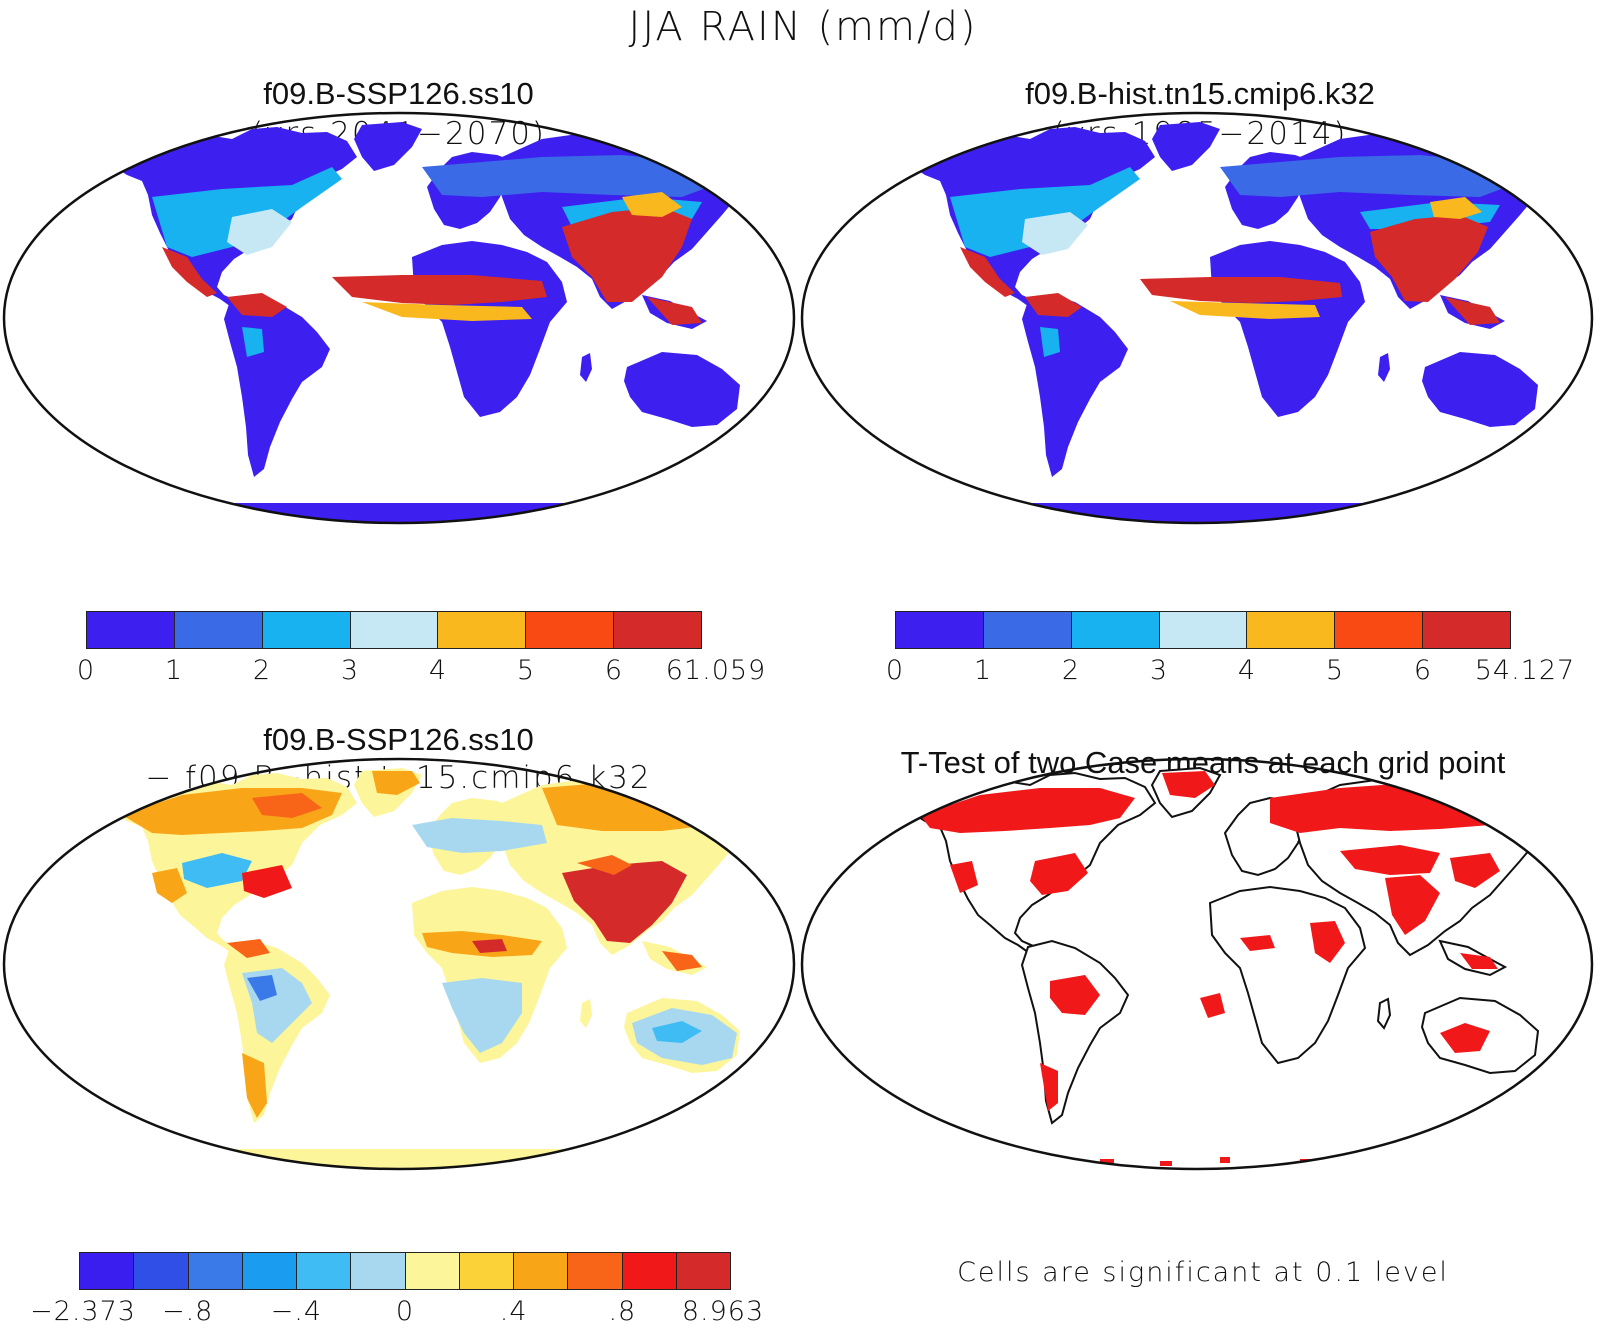 This screenshot has height=1327, width=1606. I want to click on colorbar-ssp-tick: 0, so click(86, 670).